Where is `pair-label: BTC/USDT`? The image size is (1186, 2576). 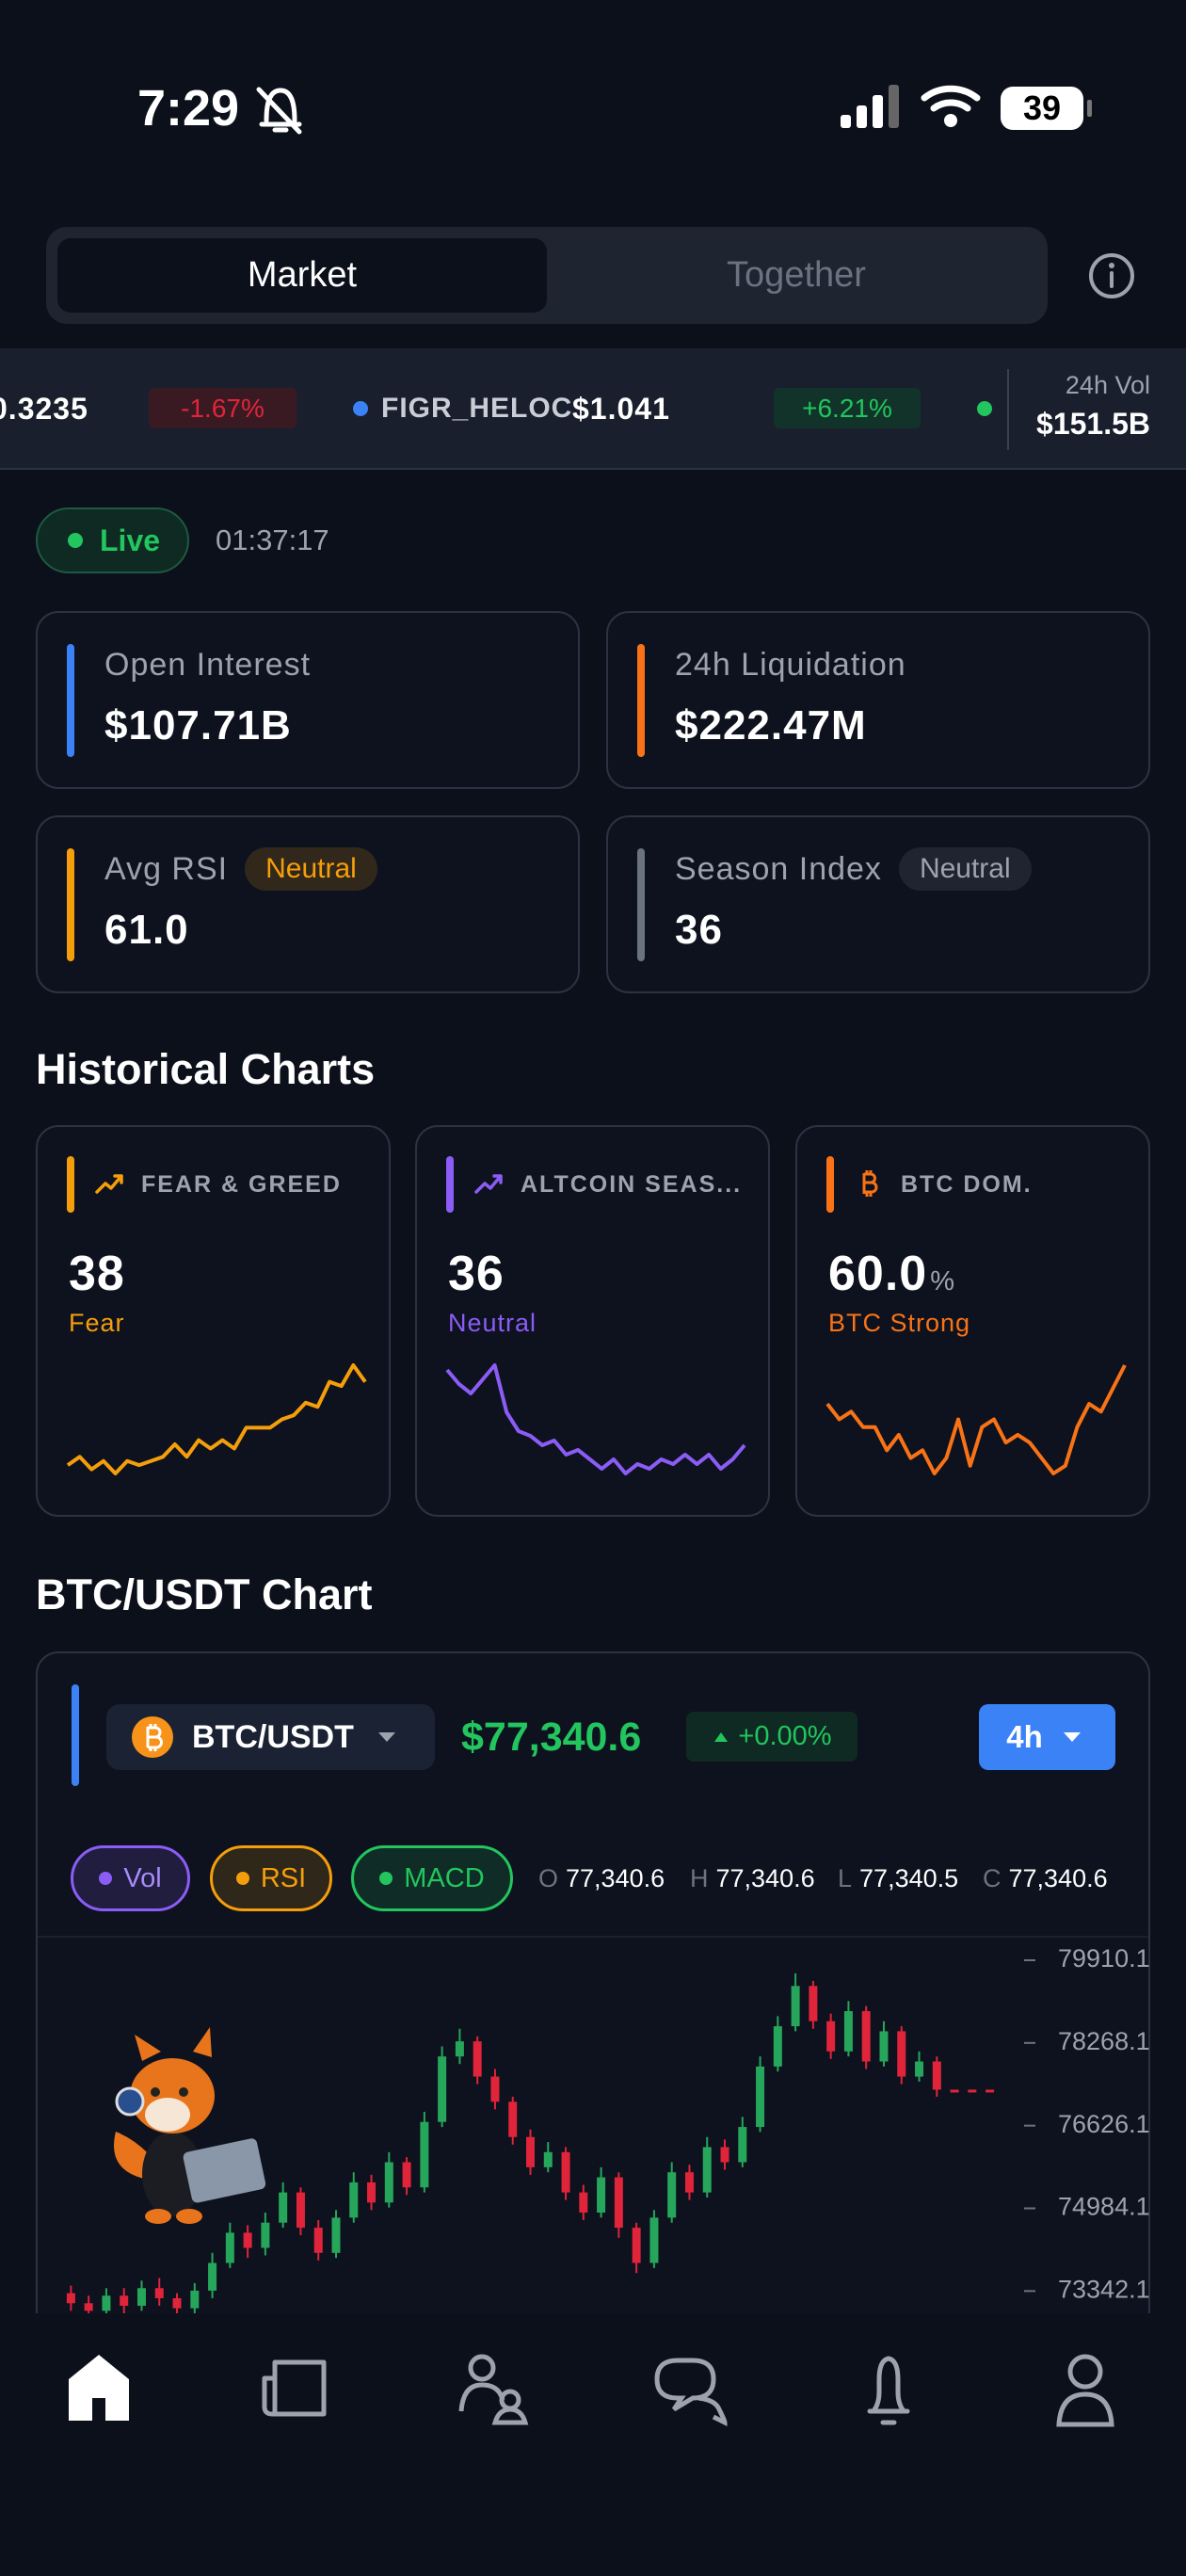
pair-label: BTC/USDT is located at coordinates (273, 1736).